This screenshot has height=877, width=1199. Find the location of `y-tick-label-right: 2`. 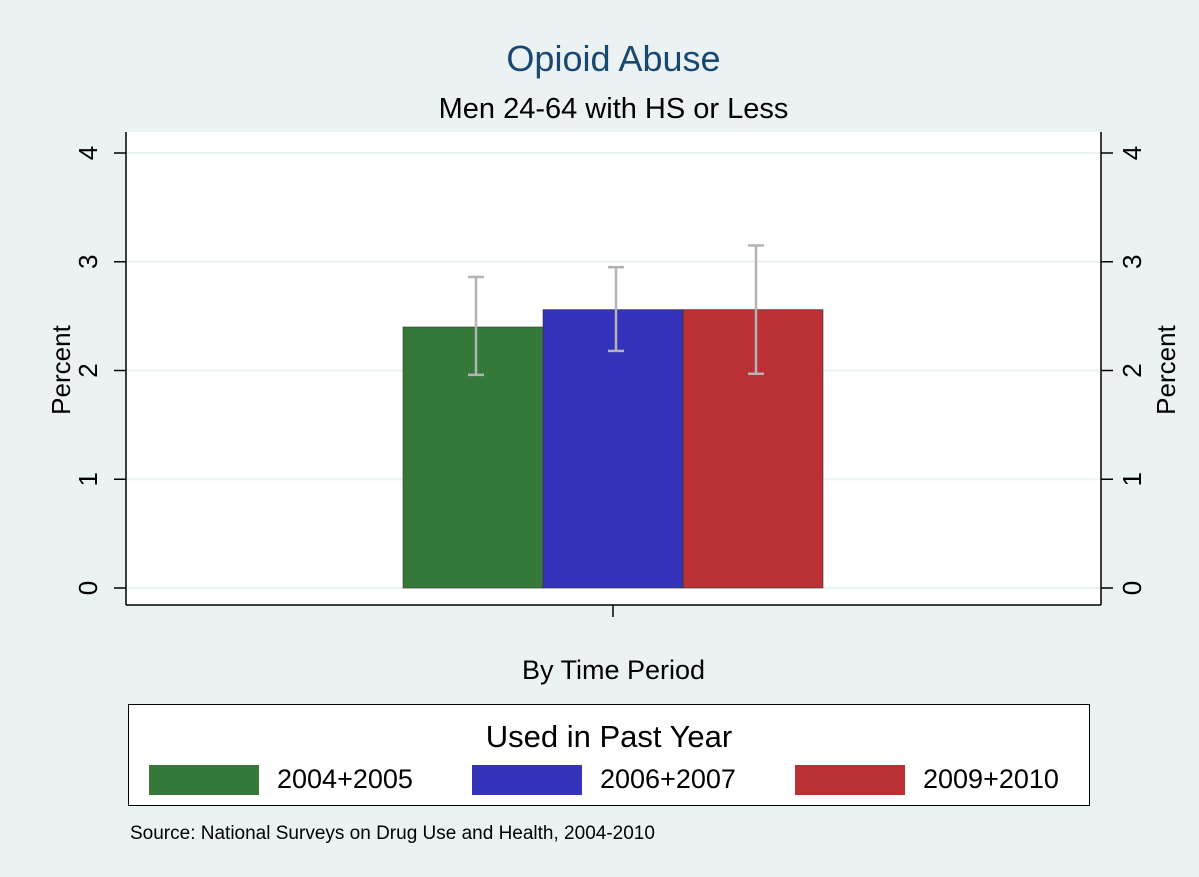

y-tick-label-right: 2 is located at coordinates (1132, 370).